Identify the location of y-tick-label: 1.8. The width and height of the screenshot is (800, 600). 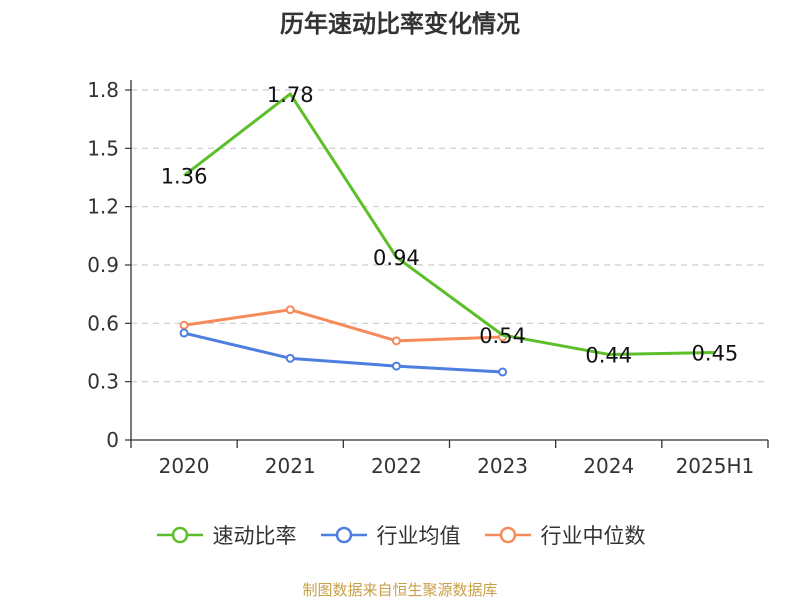
(103, 90).